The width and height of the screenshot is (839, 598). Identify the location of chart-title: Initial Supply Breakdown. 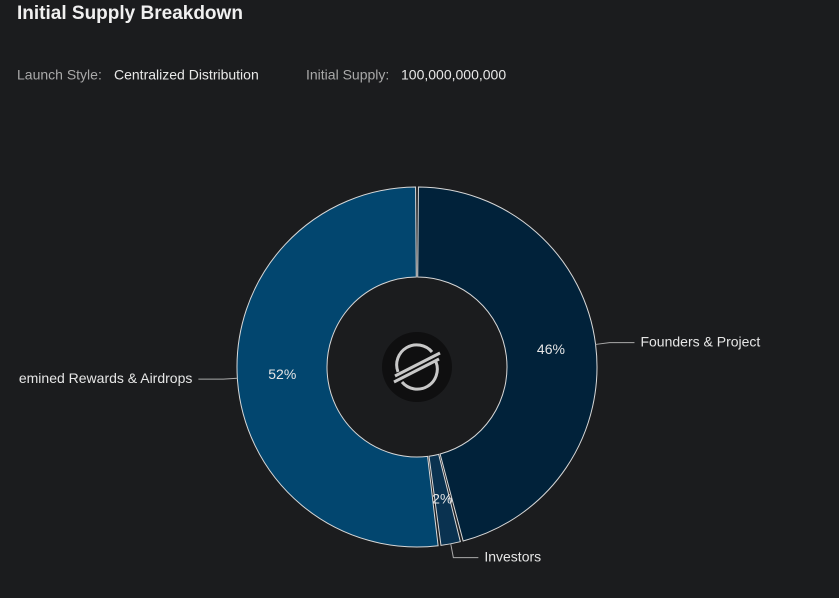
(130, 13).